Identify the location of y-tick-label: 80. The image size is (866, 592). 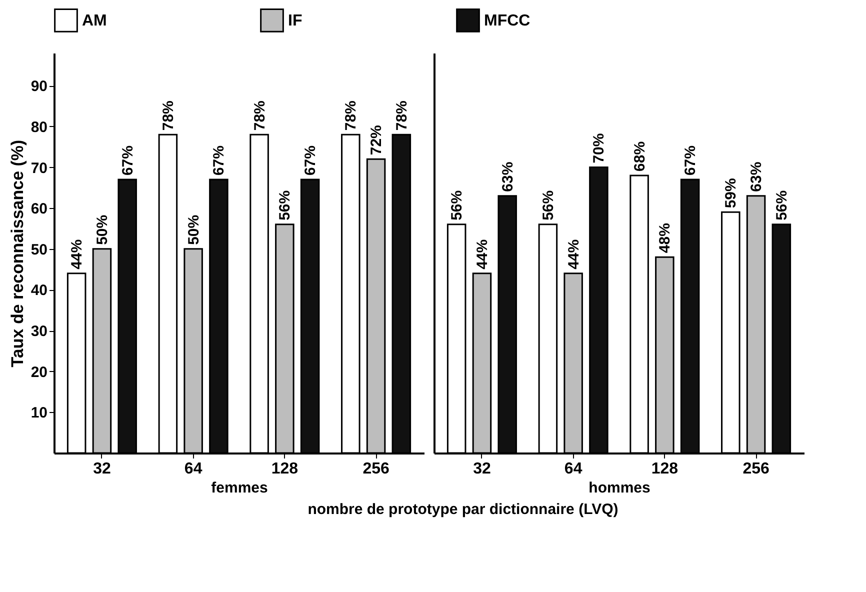
(39, 127).